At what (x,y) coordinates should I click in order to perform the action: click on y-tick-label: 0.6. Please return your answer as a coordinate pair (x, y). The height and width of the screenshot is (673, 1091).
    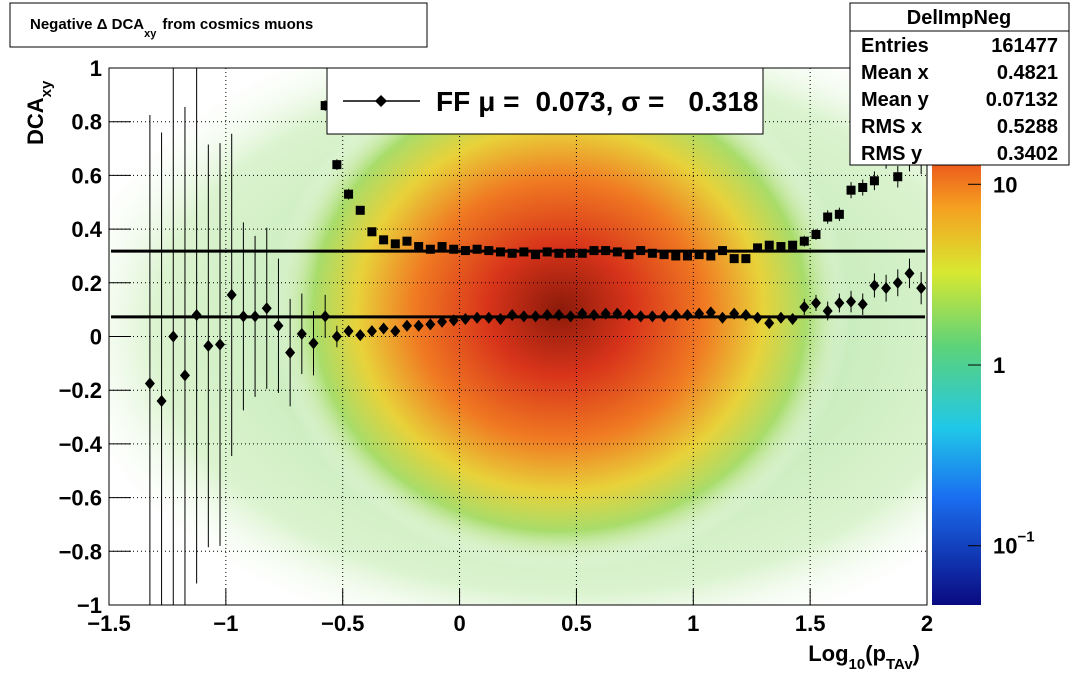
    Looking at the image, I should click on (86, 175).